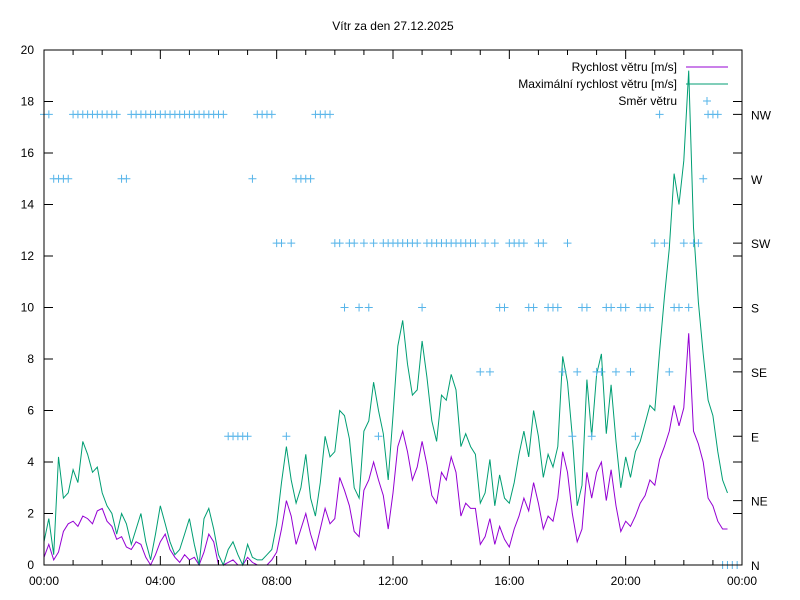 The width and height of the screenshot is (800, 600). I want to click on y2-tick-label: E, so click(755, 437).